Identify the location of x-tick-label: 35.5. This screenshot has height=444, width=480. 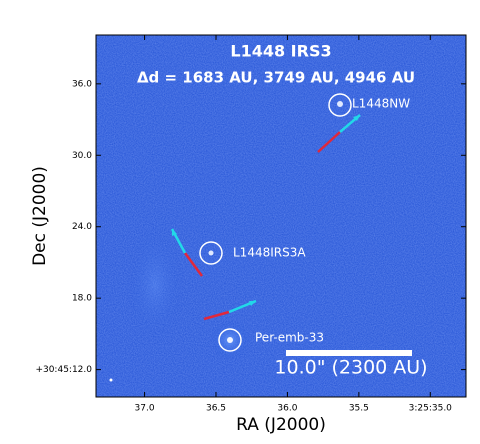
(359, 409).